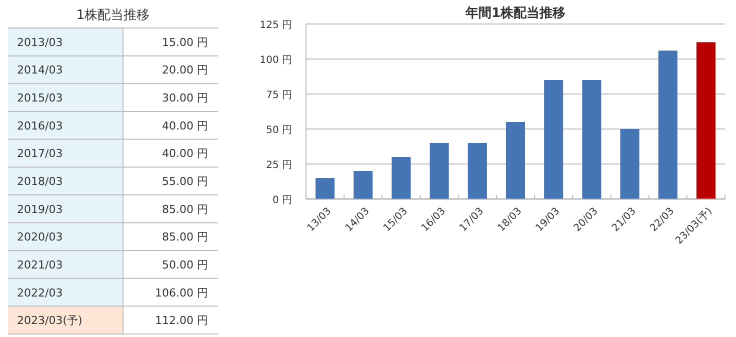  I want to click on y-tick-label: 125 円, so click(276, 25).